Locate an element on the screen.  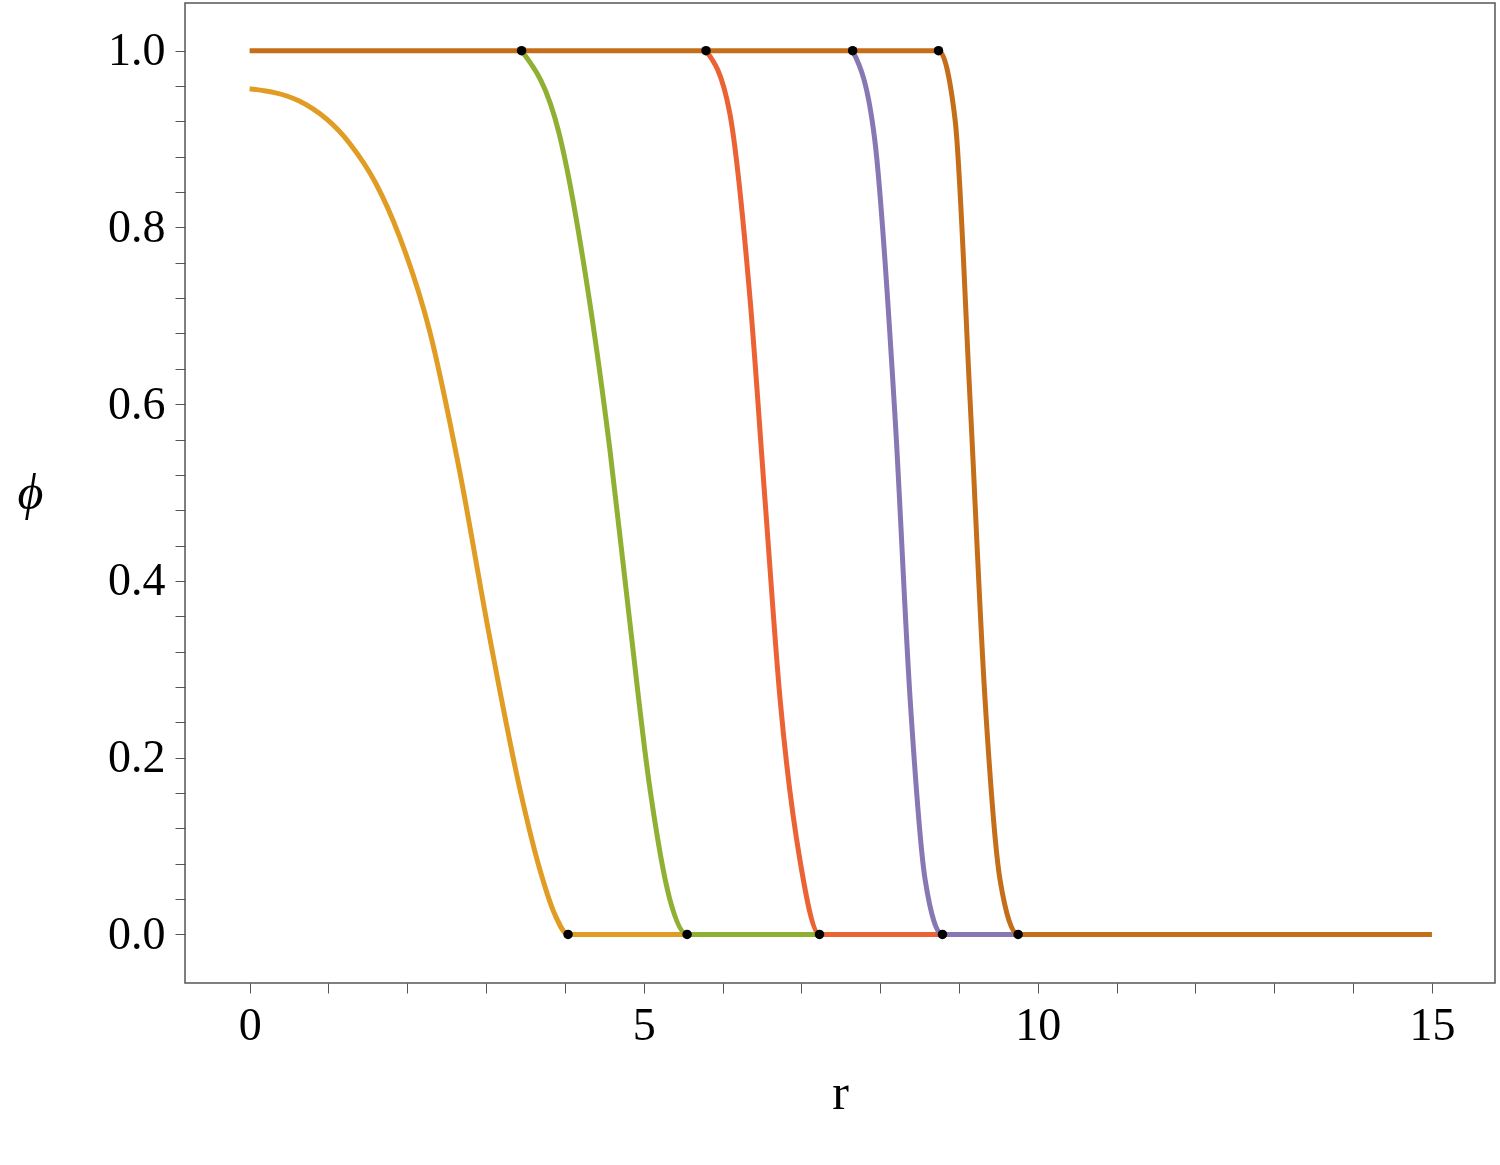
x-tick-label: 5 is located at coordinates (644, 1024).